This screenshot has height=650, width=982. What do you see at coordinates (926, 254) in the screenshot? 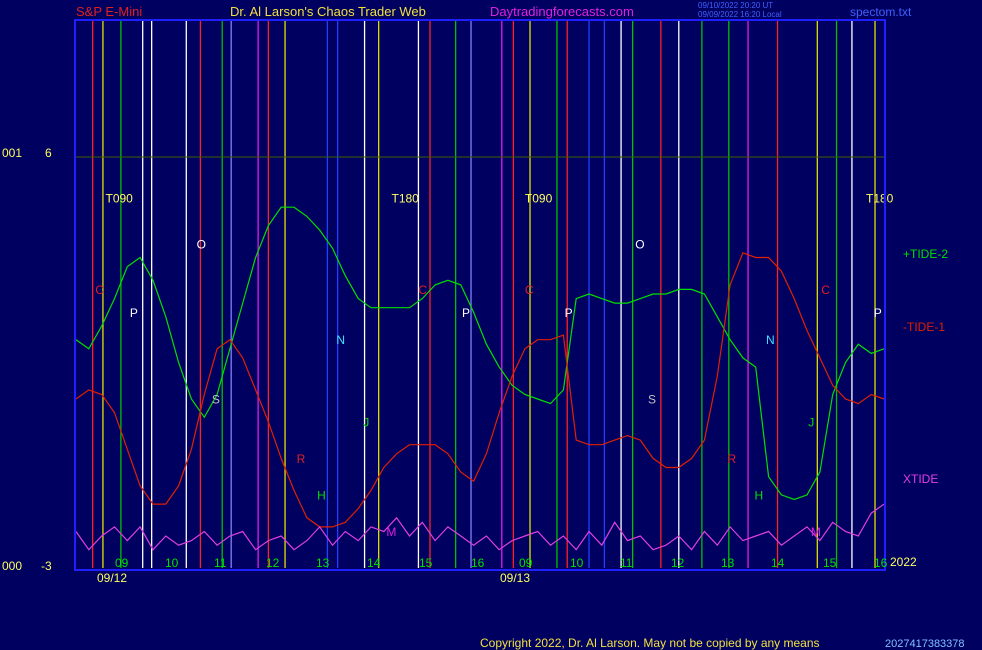
I see `legend-tide-plus: +TIDE-2` at bounding box center [926, 254].